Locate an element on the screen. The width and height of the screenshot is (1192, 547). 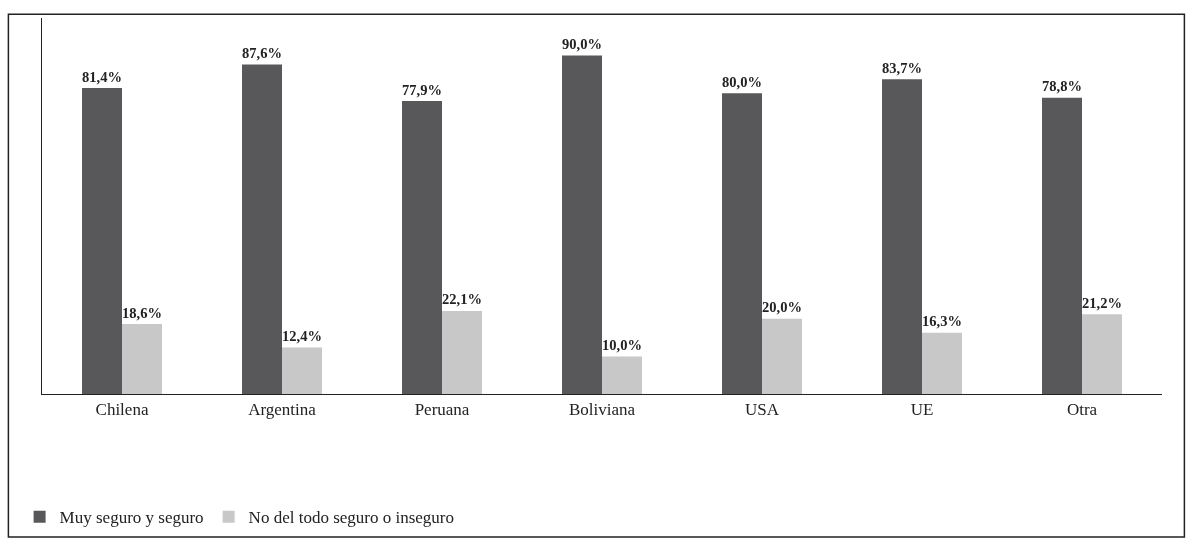
x-tick-label: Argentina is located at coordinates (282, 410).